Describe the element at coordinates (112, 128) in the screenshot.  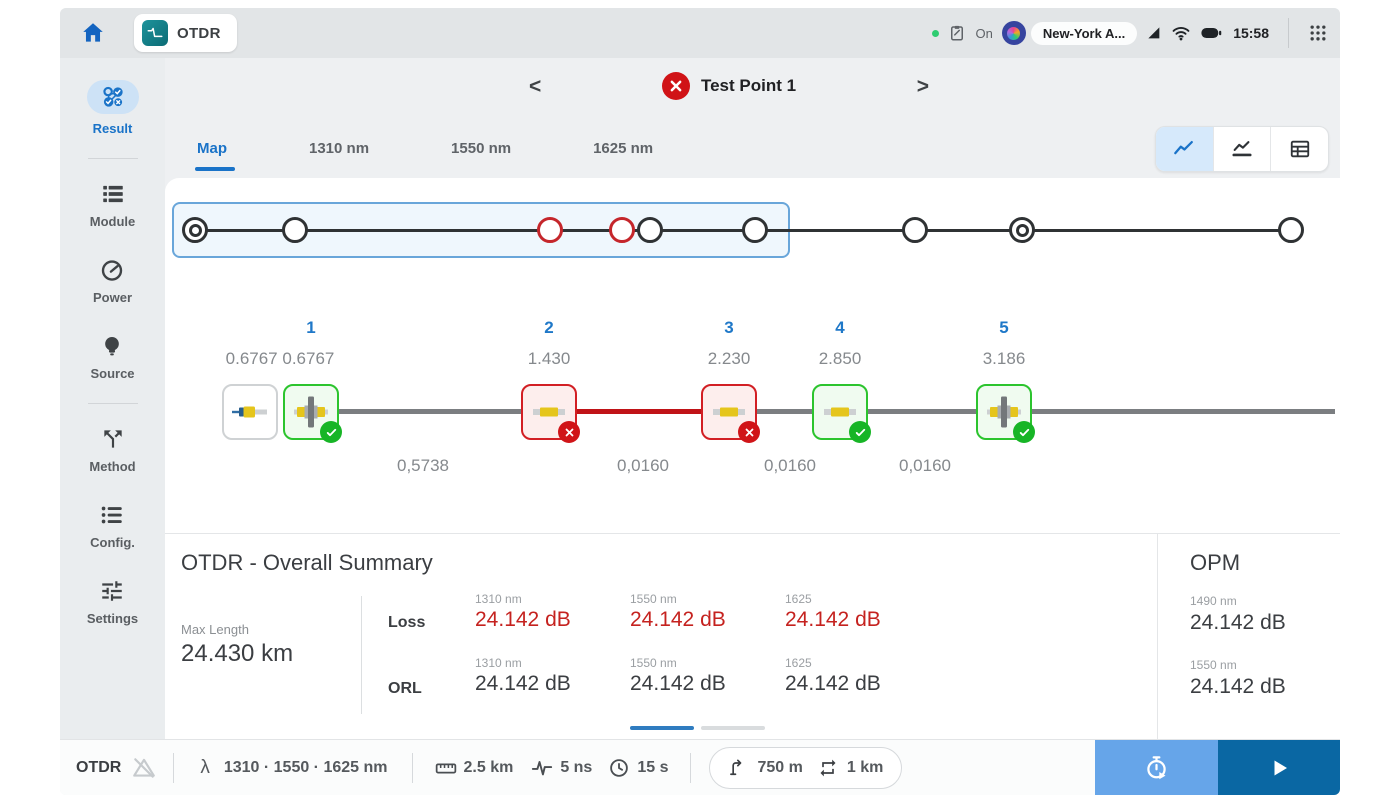
I see `sidebar-label: Result` at that location.